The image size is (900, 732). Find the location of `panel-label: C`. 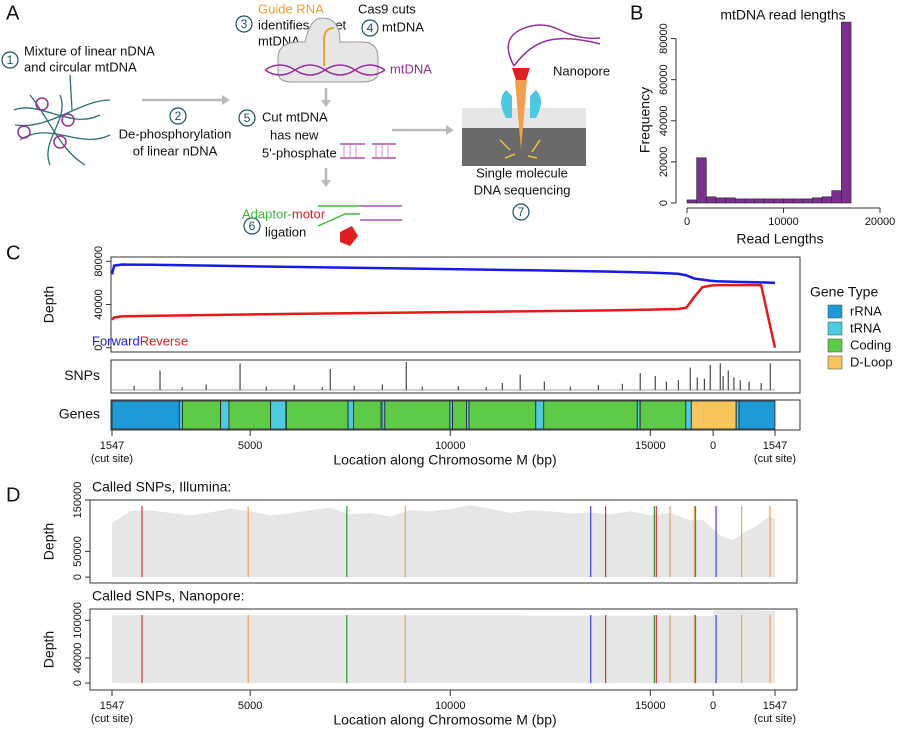

panel-label: C is located at coordinates (13, 253).